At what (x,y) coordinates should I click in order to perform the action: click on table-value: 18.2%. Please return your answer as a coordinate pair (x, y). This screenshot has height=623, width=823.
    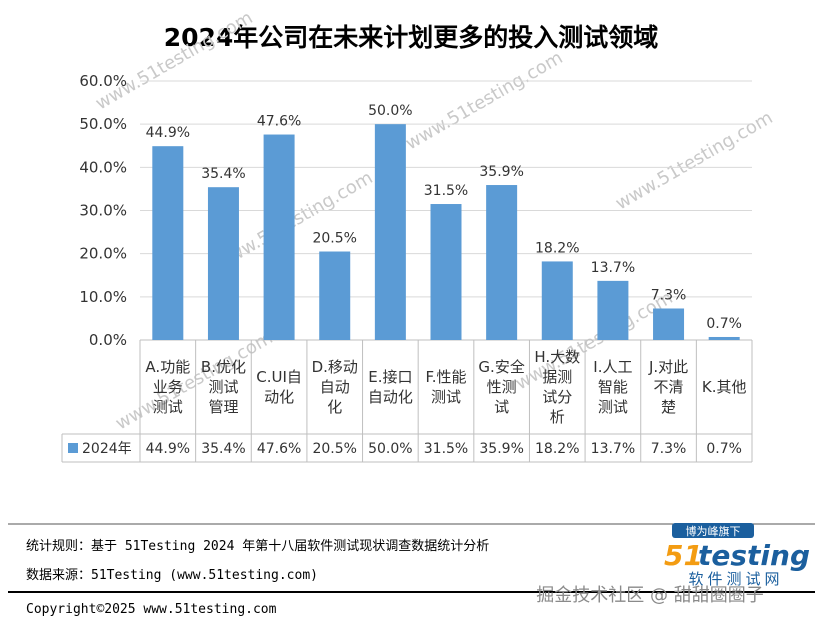
    Looking at the image, I should click on (557, 449).